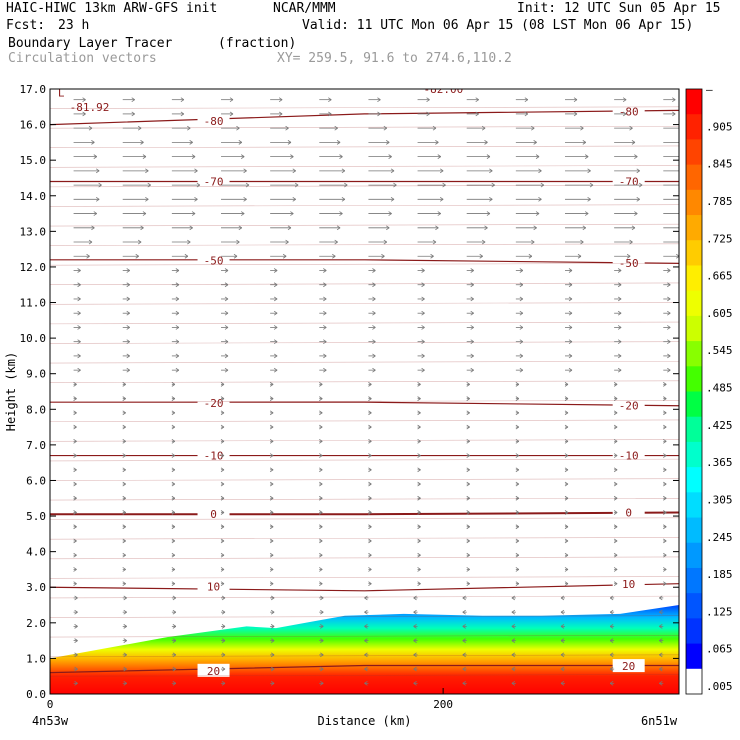 The height and width of the screenshot is (740, 740). I want to click on y-tick-label: 3.0, so click(36, 587).